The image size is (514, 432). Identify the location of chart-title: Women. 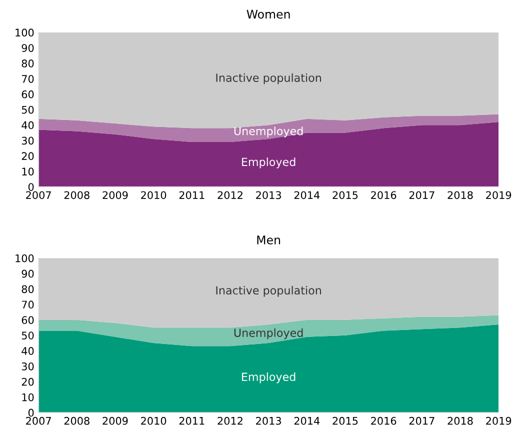
(268, 14).